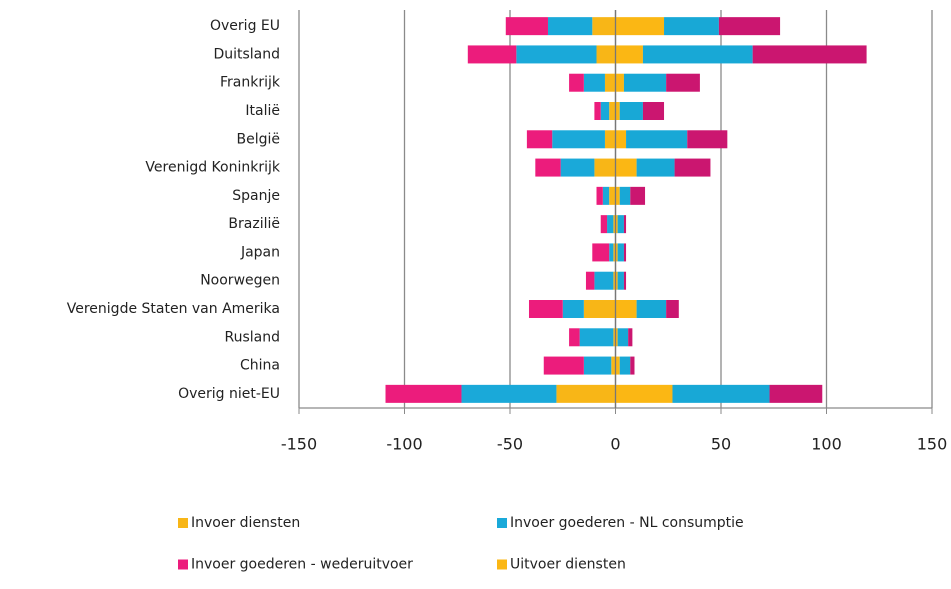  Describe the element at coordinates (229, 394) in the screenshot. I see `y-tick-label: Overig niet-EU` at that location.